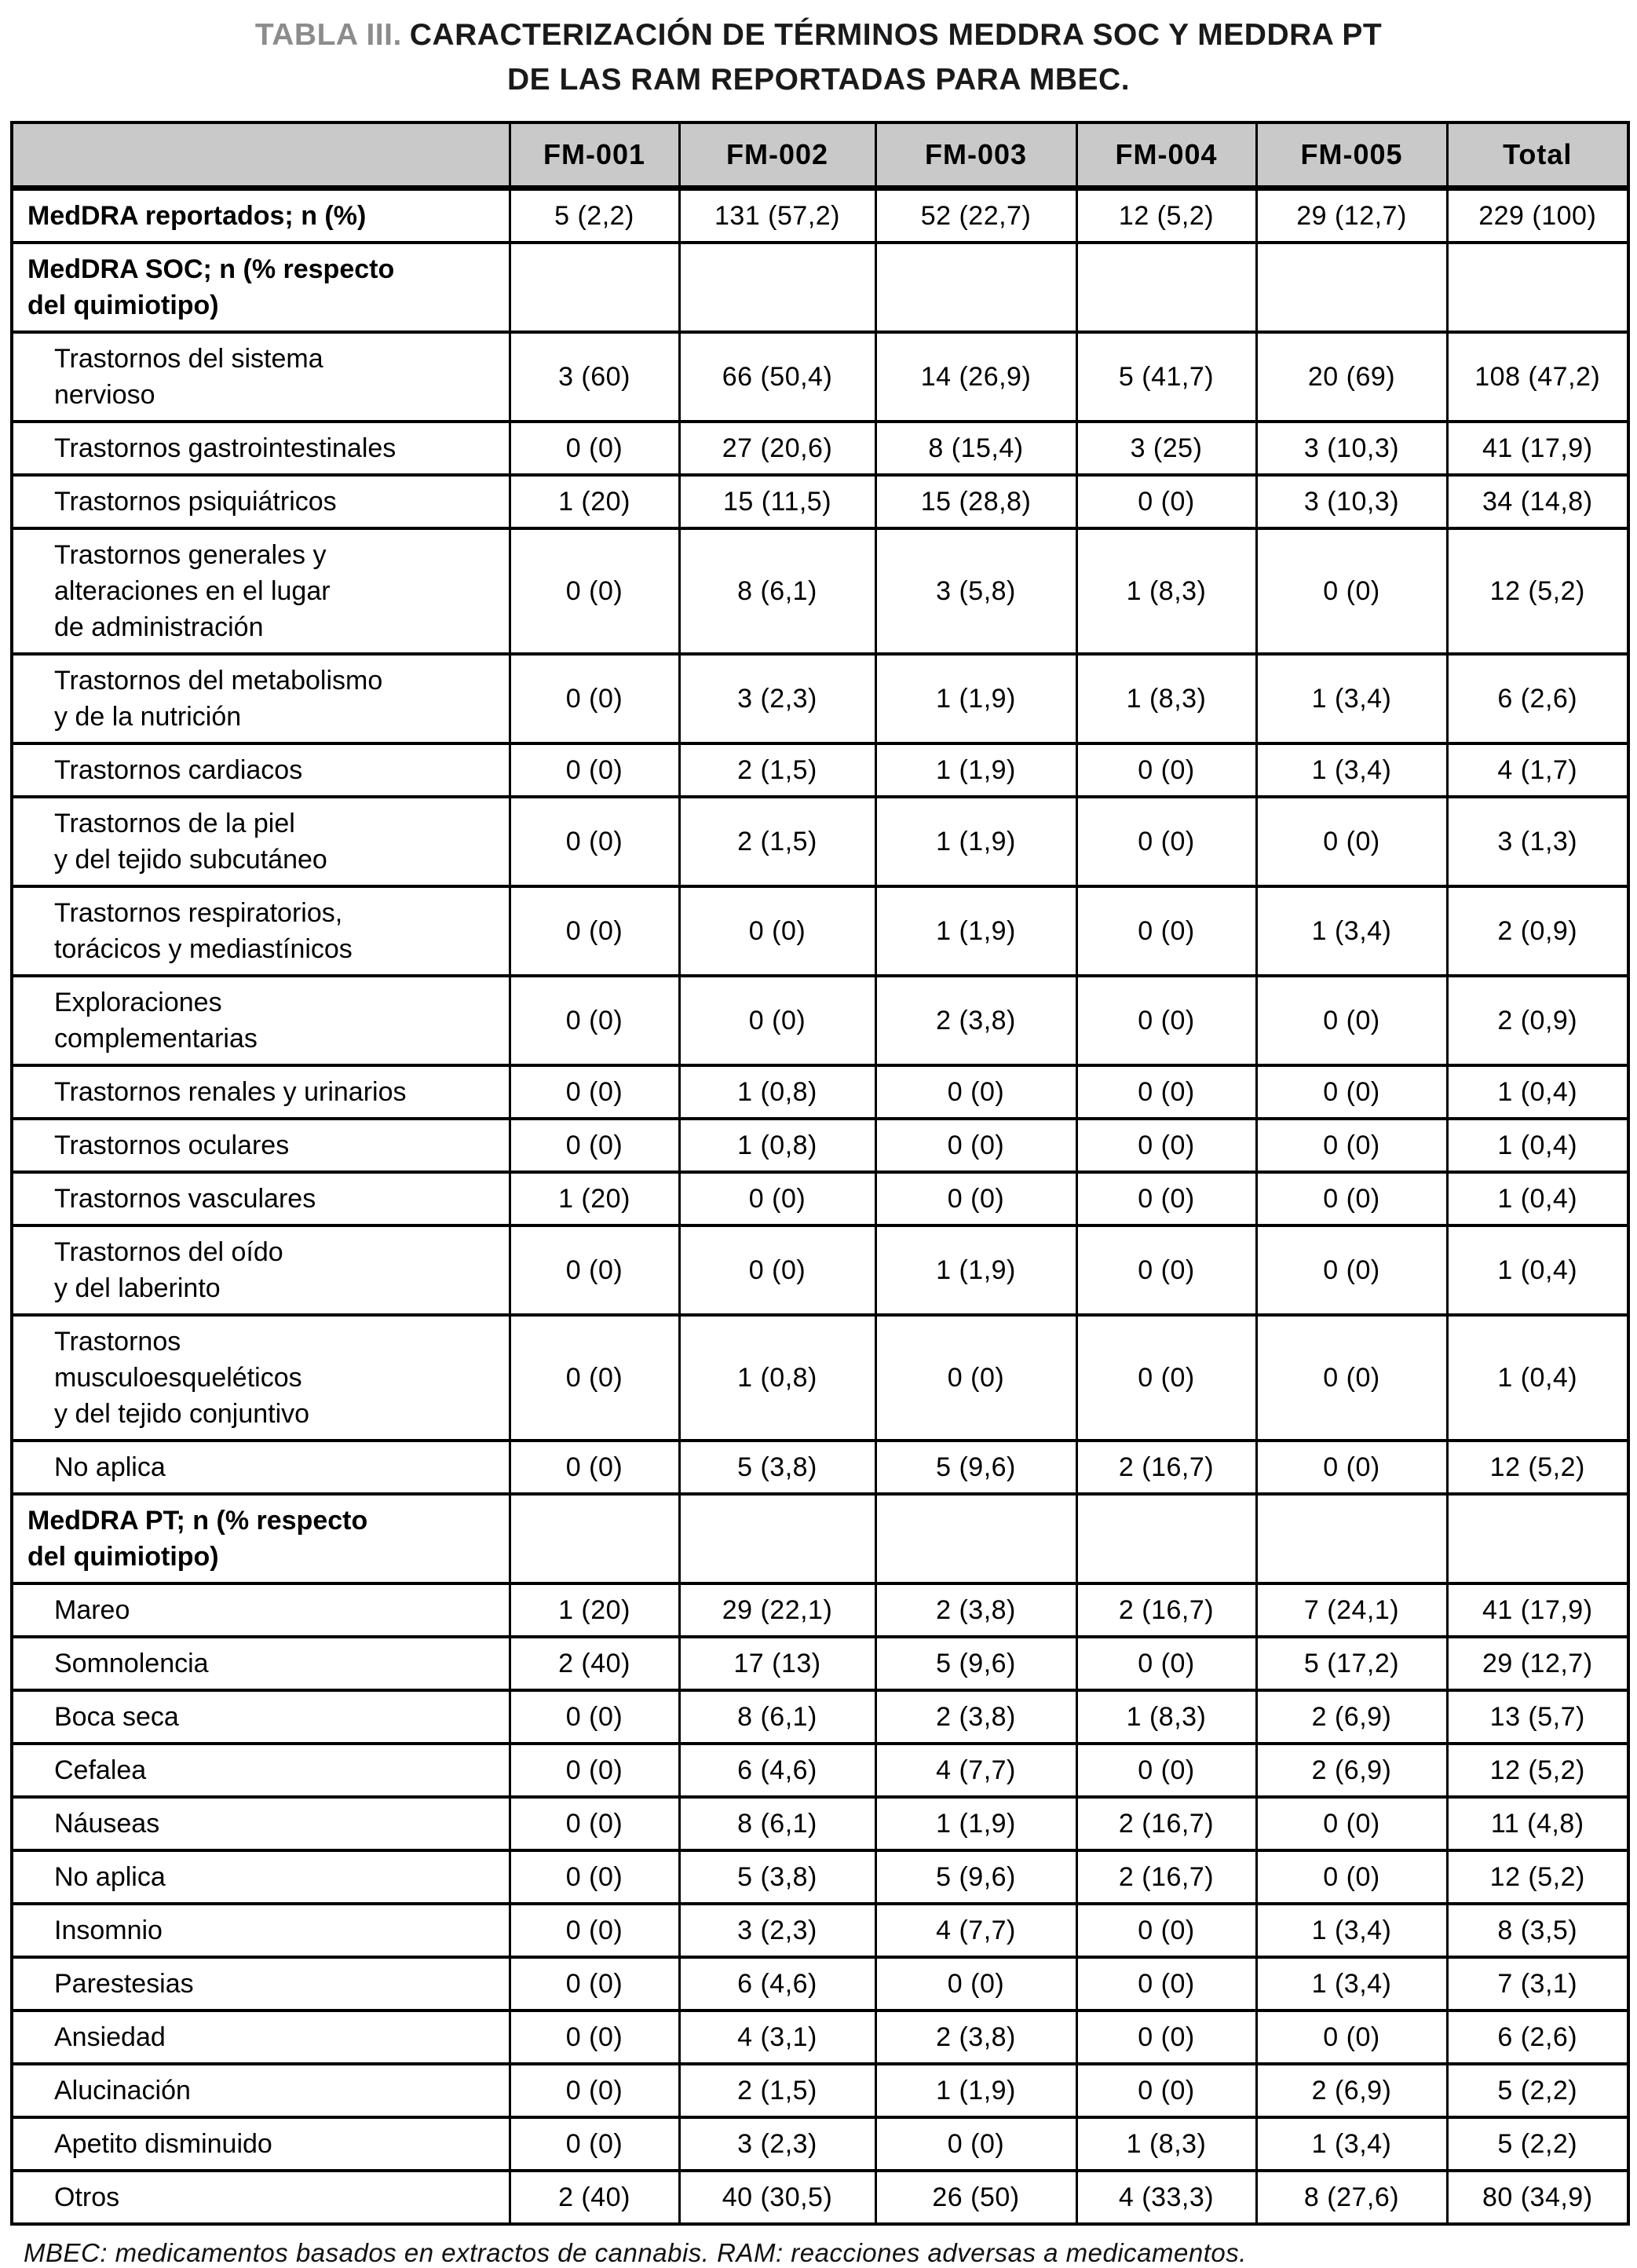 This screenshot has width=1637, height=2268. What do you see at coordinates (976, 1770) in the screenshot?
I see `cell-value: 4 (7,7)` at bounding box center [976, 1770].